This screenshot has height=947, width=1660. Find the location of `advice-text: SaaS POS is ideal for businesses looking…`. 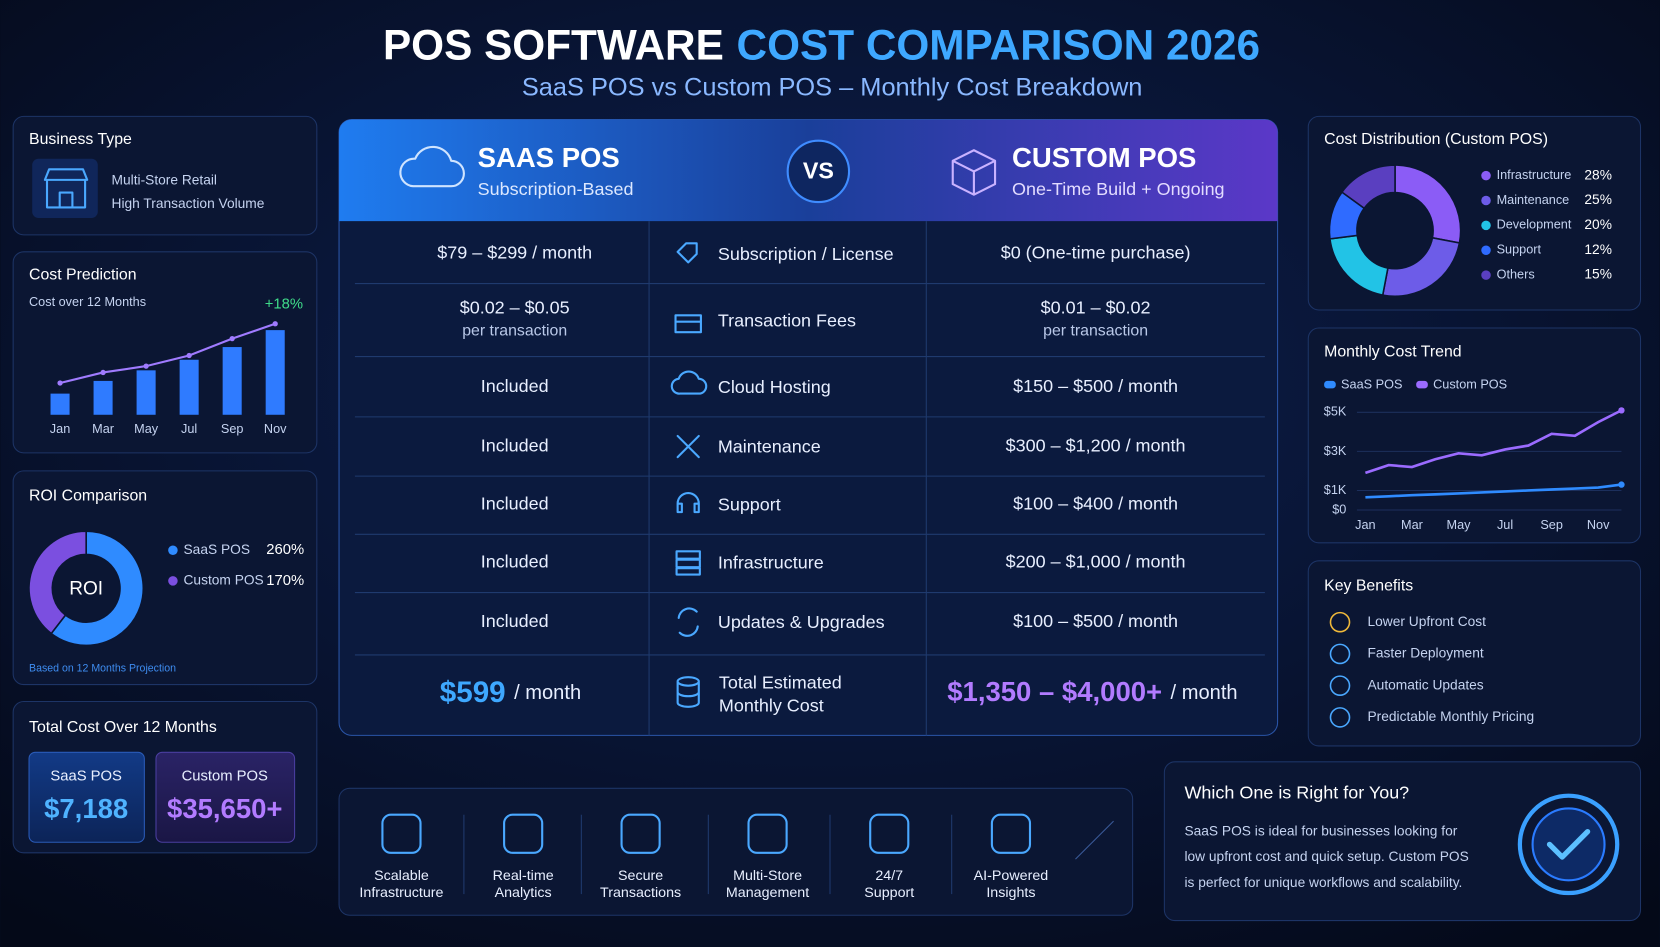

advice-text: SaaS POS is ideal for businesses looking… is located at coordinates (1326, 856).